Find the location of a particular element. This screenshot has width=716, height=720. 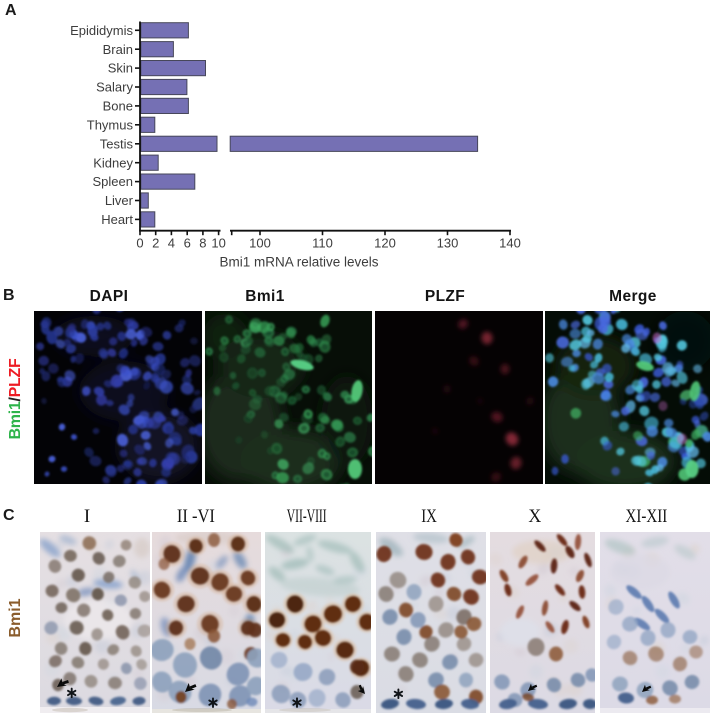

svg-text: Thymus is located at coordinates (110, 124).